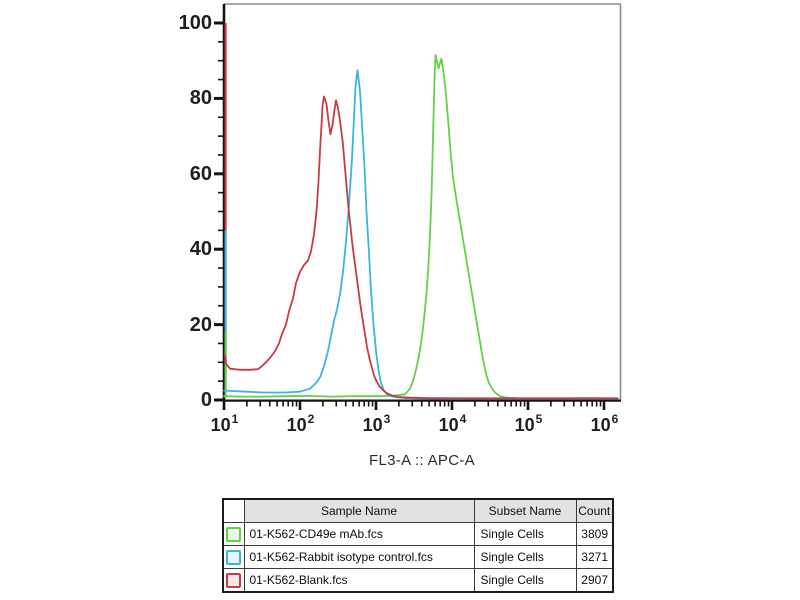 This screenshot has width=800, height=600. Describe the element at coordinates (359, 510) in the screenshot. I see `sample-name-header: Sample Name` at that location.